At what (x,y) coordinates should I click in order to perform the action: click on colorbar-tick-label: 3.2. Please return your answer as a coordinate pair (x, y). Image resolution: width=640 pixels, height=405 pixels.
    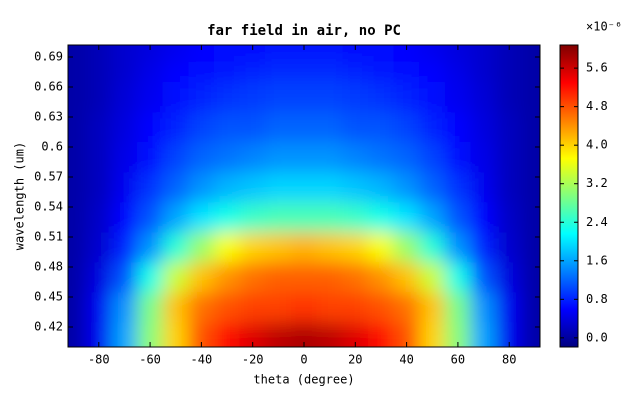
    Looking at the image, I should click on (597, 183).